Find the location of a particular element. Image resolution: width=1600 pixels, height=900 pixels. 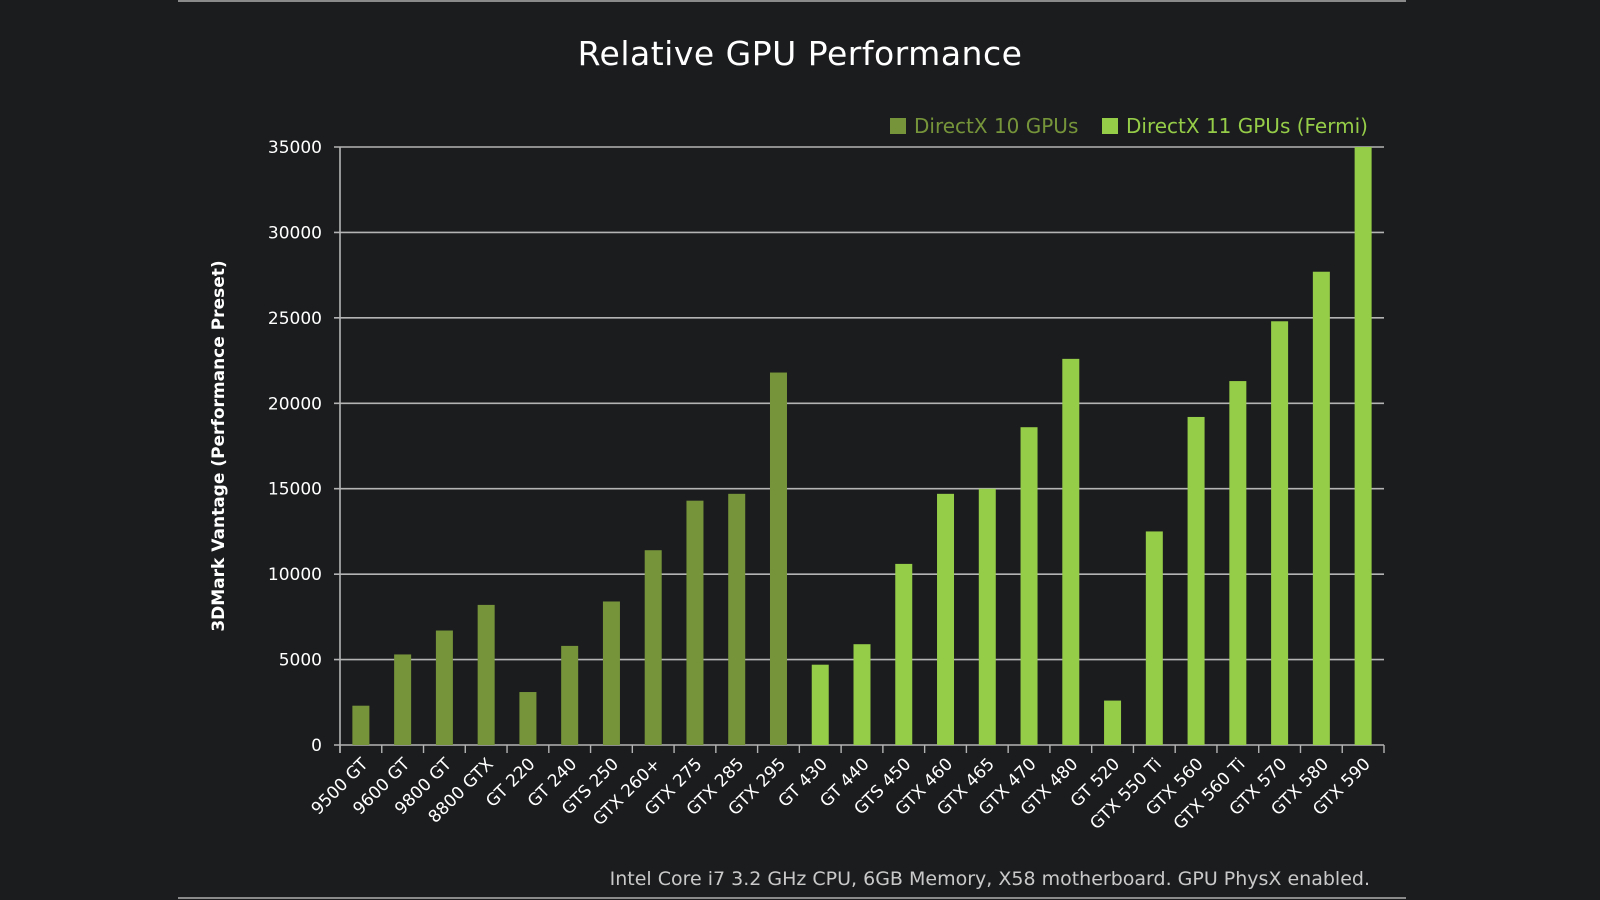

legend-label: DirectX 10 GPUs is located at coordinates (996, 126).